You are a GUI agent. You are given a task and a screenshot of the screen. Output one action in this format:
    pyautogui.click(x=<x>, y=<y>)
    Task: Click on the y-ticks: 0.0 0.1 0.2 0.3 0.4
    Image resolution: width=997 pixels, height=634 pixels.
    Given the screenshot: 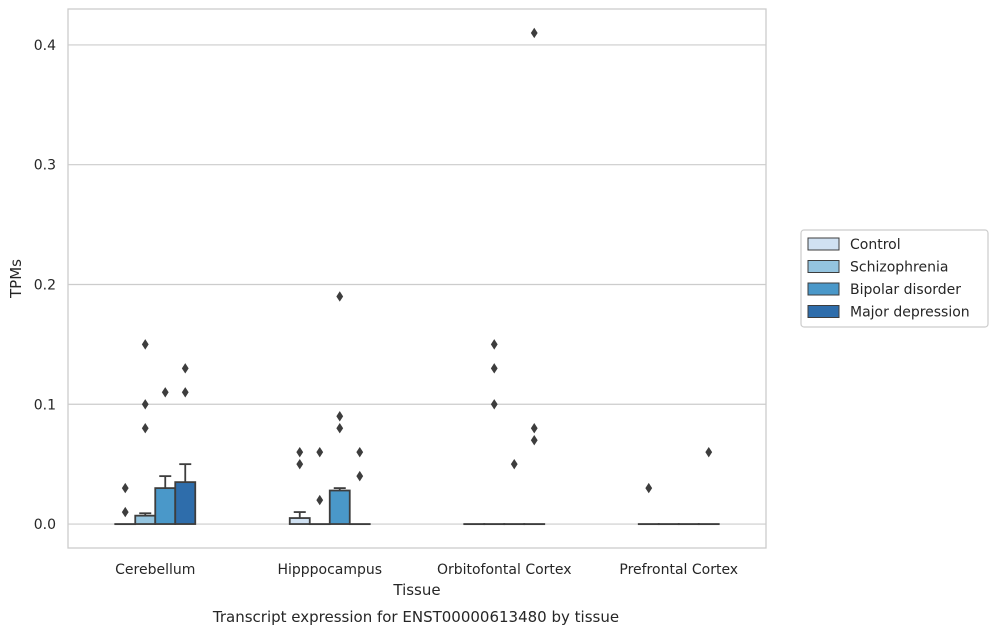 What is the action you would take?
    pyautogui.click(x=45, y=285)
    